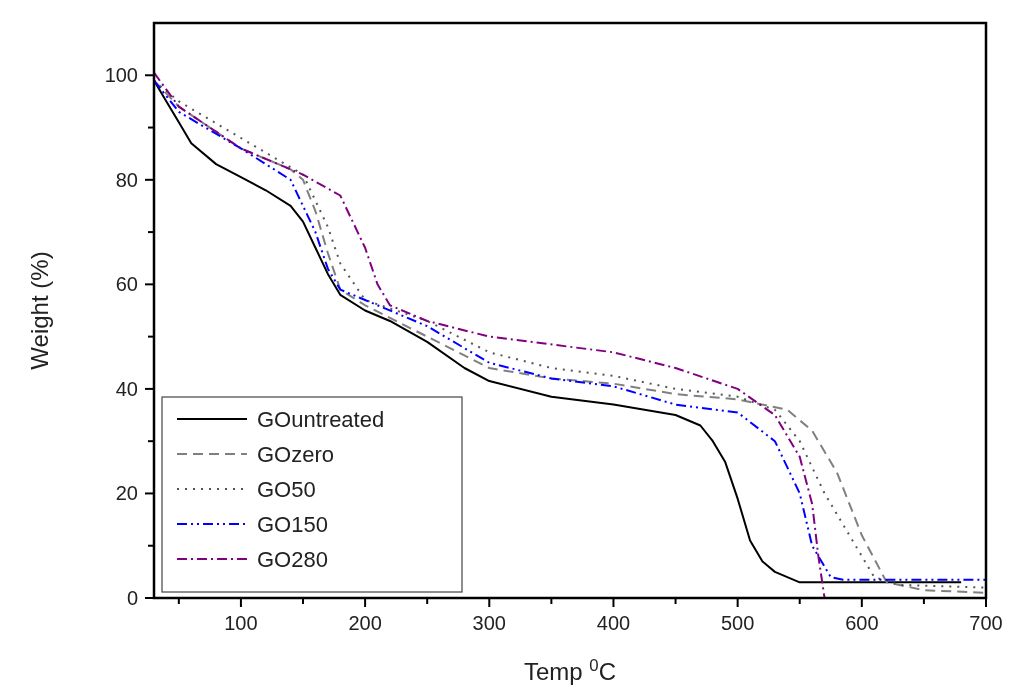  Describe the element at coordinates (121, 75) in the screenshot. I see `y-tick-label: 100` at that location.